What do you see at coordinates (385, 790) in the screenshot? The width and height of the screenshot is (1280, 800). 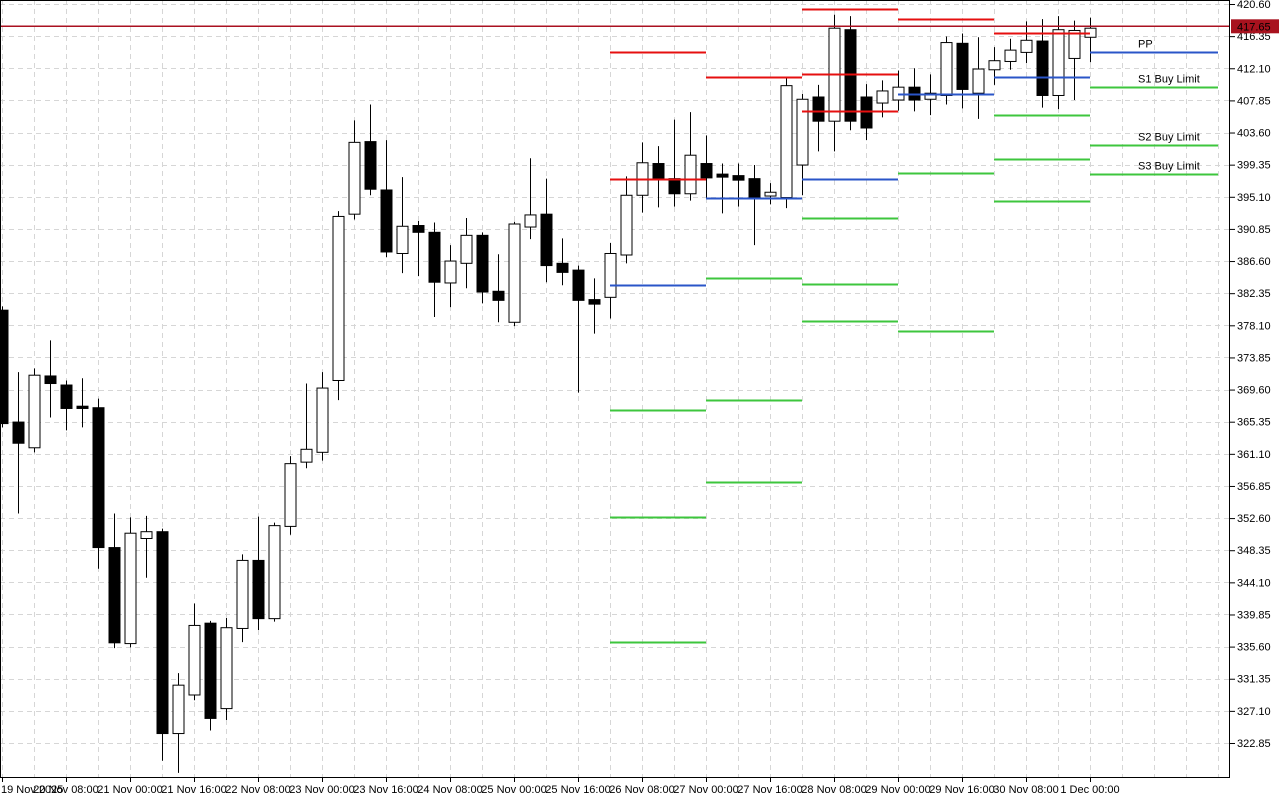 I see `time-tick-label: 23 Nov 16:00` at bounding box center [385, 790].